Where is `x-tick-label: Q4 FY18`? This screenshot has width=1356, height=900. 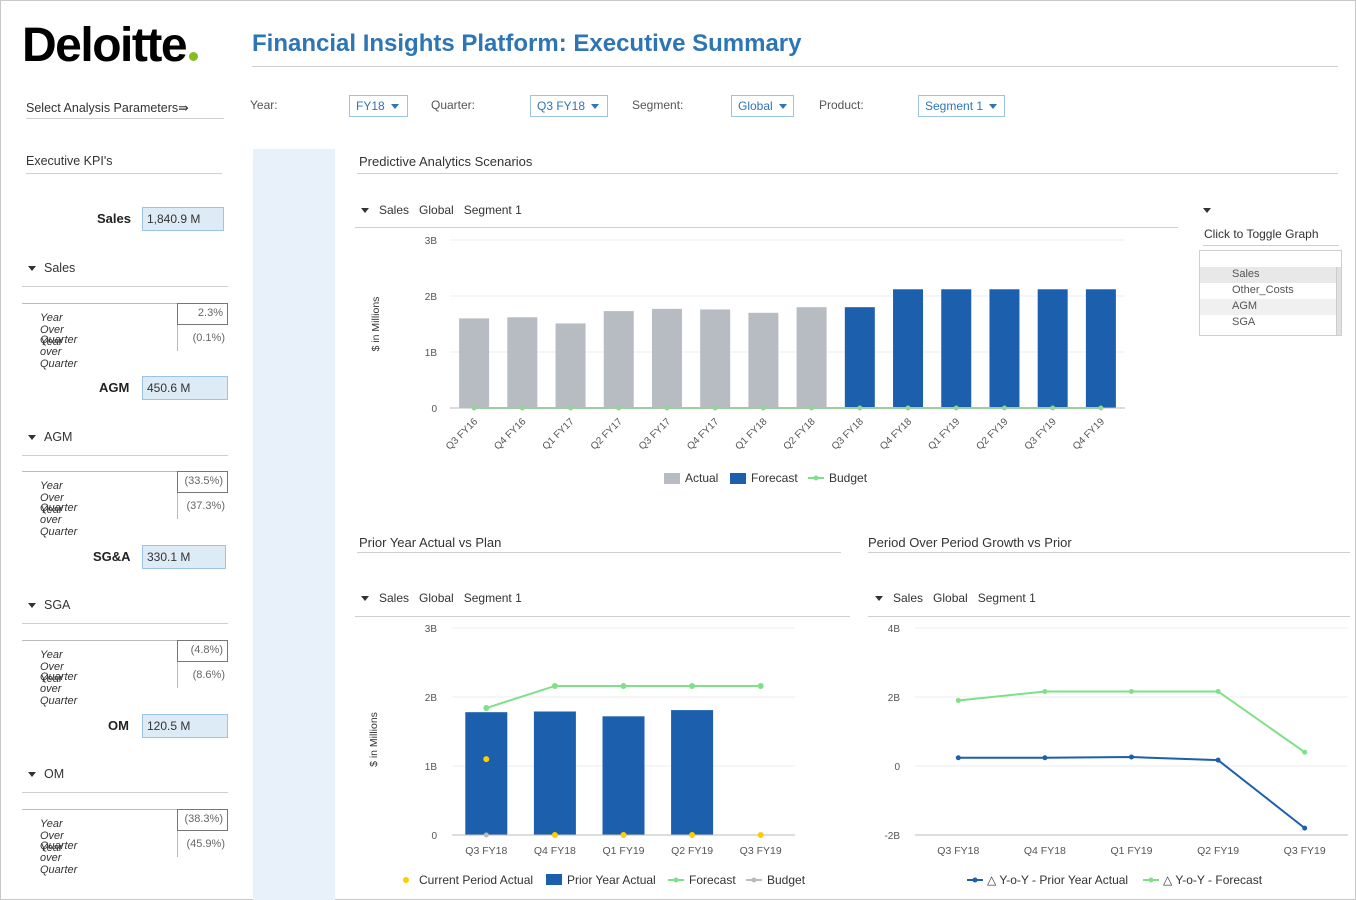 x-tick-label: Q4 FY18 is located at coordinates (555, 851).